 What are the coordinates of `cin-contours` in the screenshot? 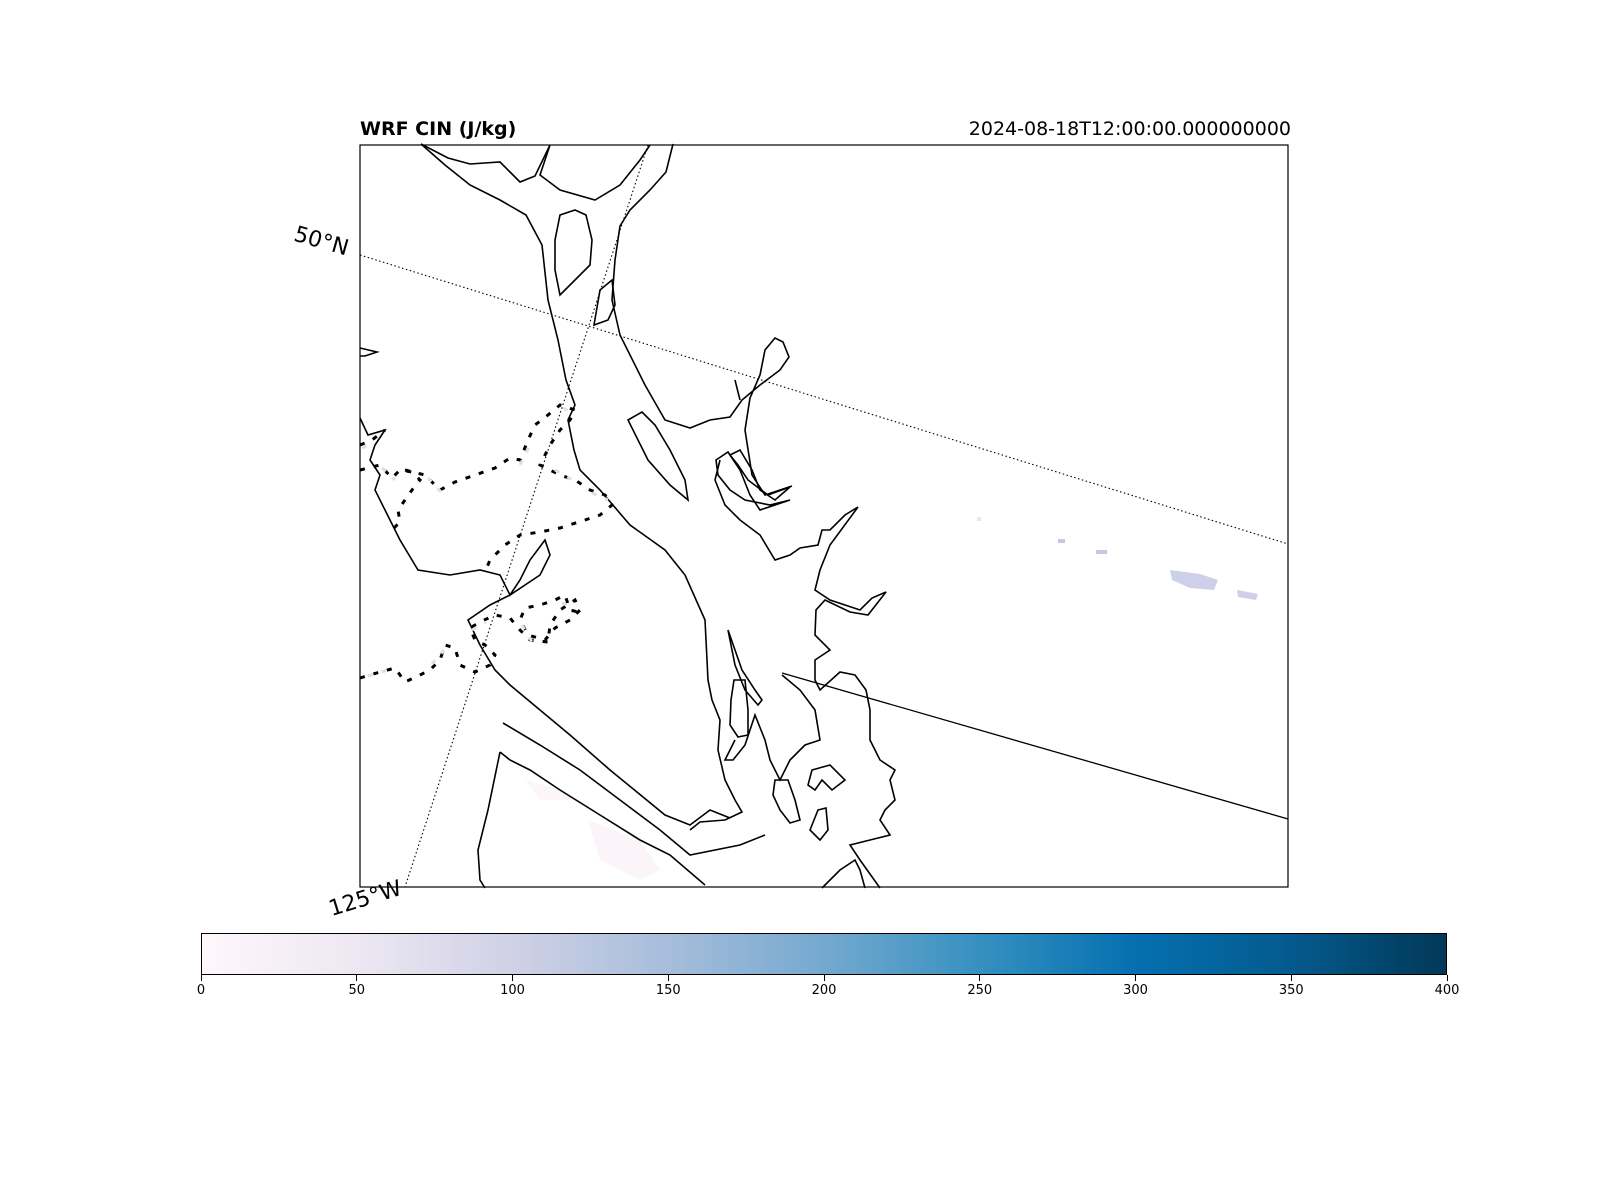 It's located at (487, 543).